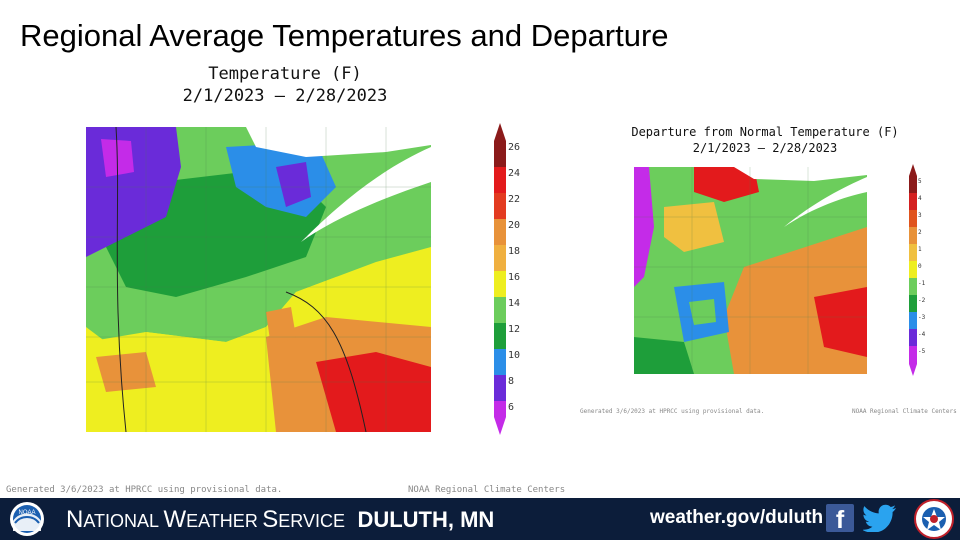 This screenshot has width=960, height=540. What do you see at coordinates (75, 519) in the screenshot?
I see `agency-letter-n: N` at bounding box center [75, 519].